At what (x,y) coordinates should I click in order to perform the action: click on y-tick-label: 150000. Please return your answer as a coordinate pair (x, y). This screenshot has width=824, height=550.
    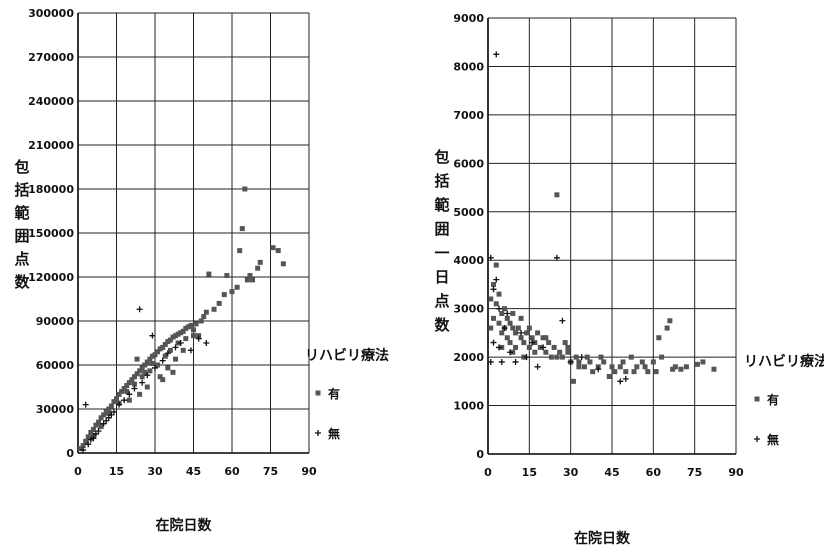
    Looking at the image, I should click on (51, 233).